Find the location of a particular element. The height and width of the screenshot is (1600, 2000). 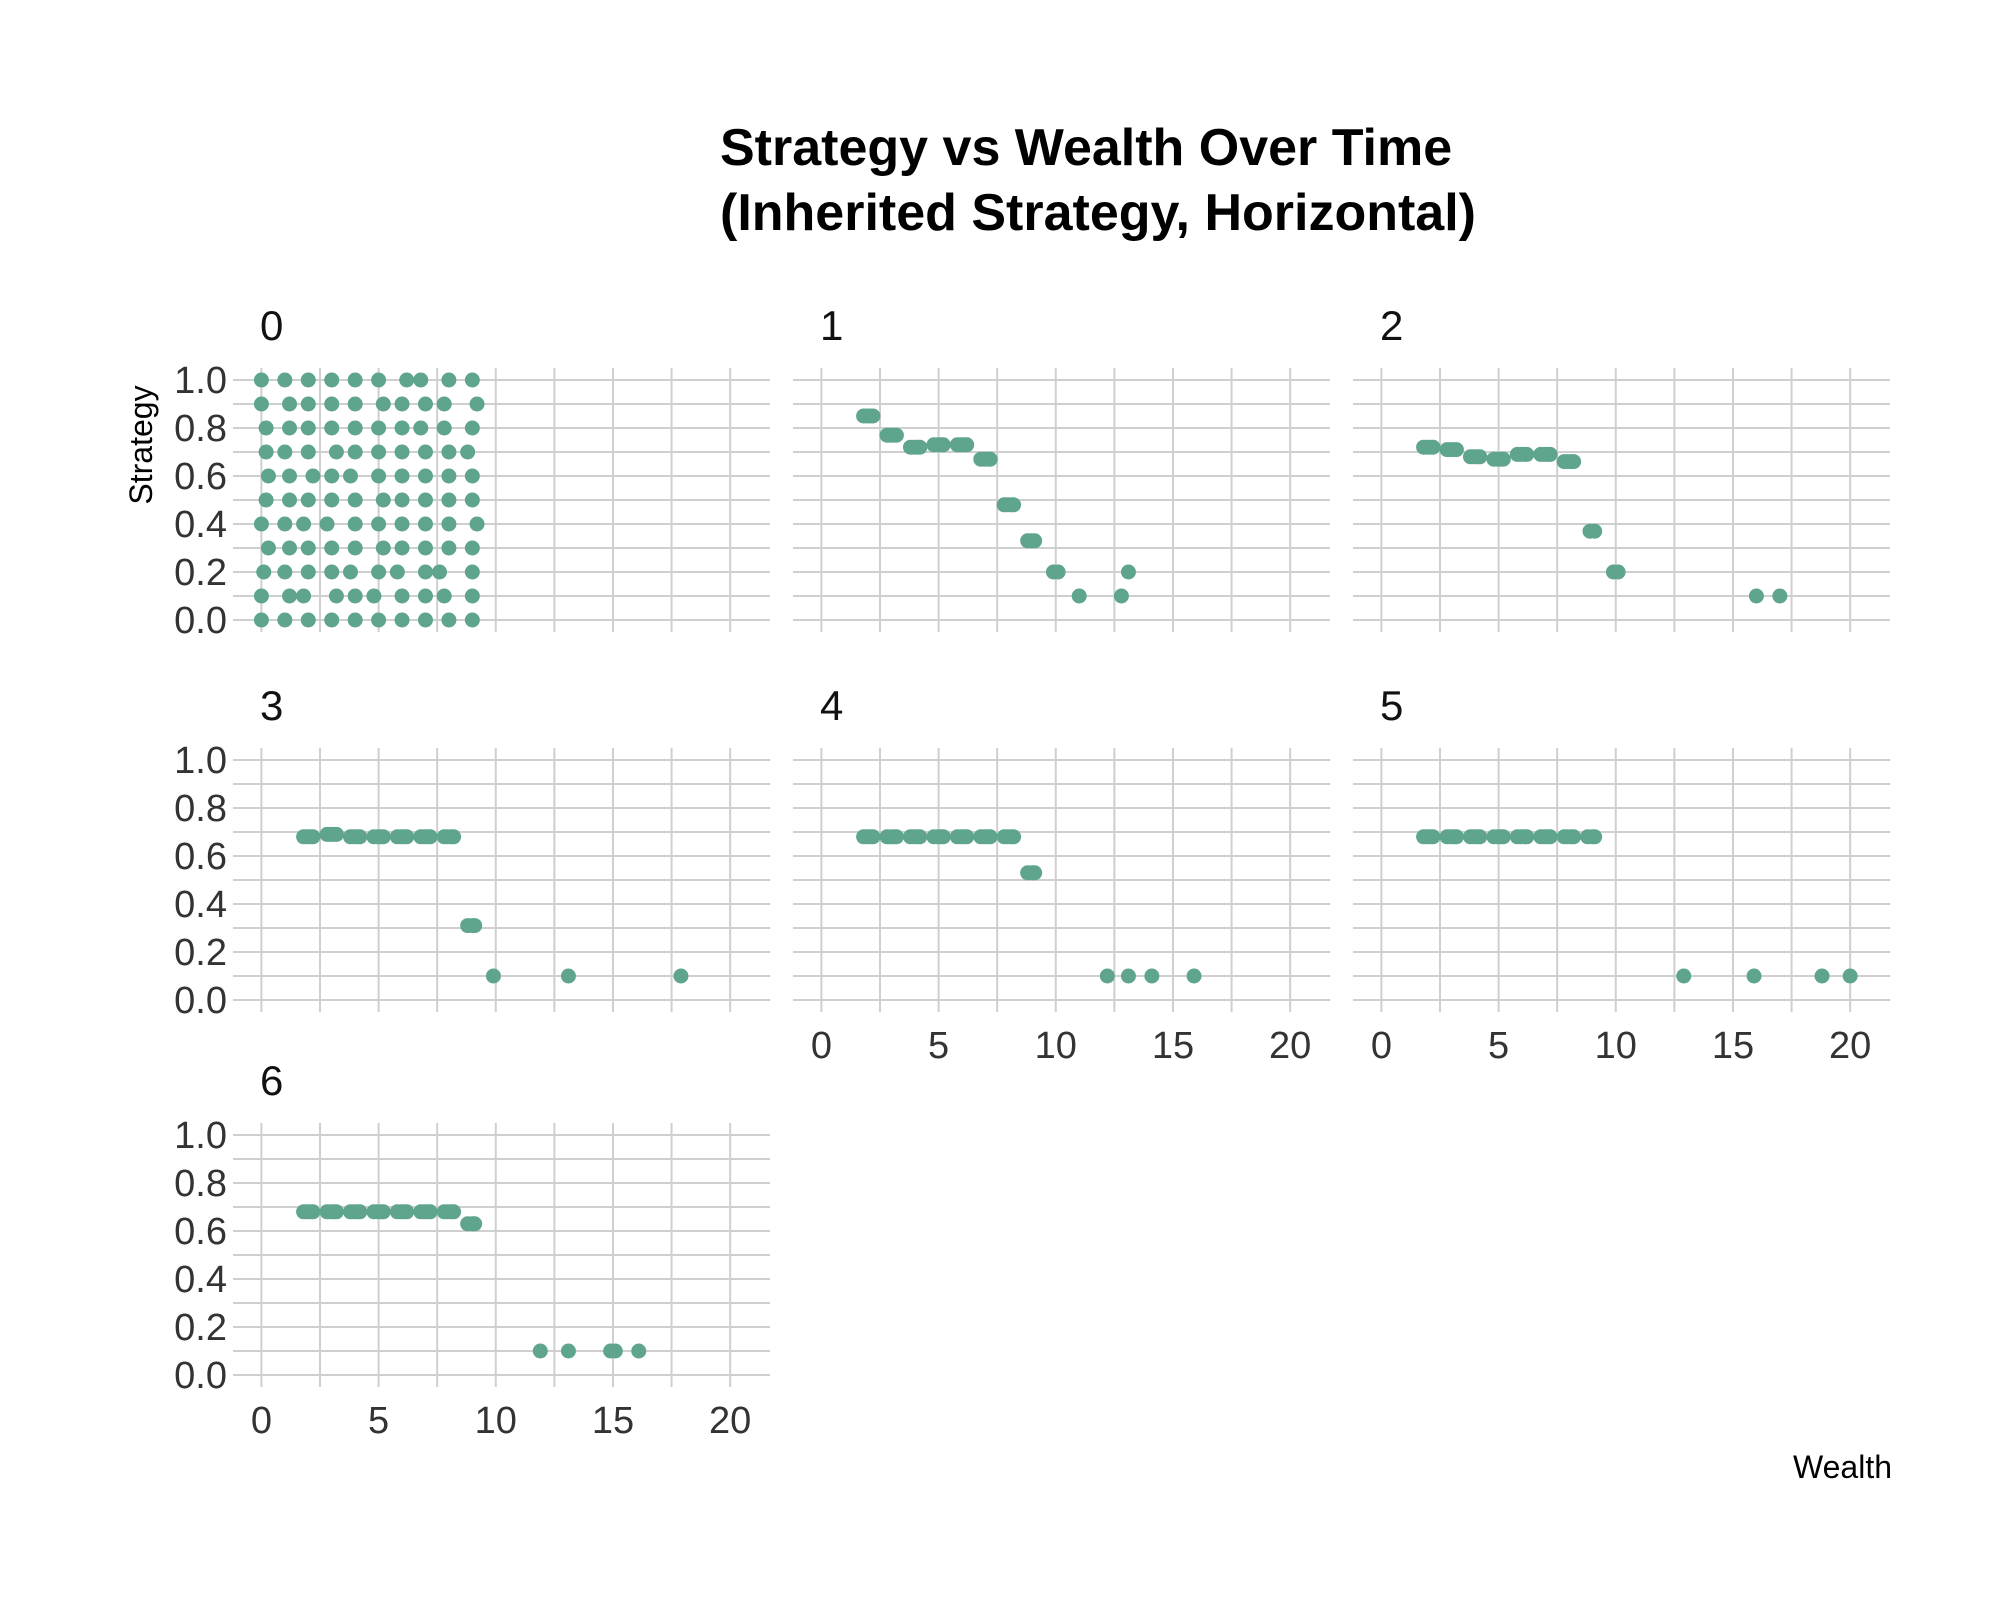

facet-label: 4 is located at coordinates (831, 705).